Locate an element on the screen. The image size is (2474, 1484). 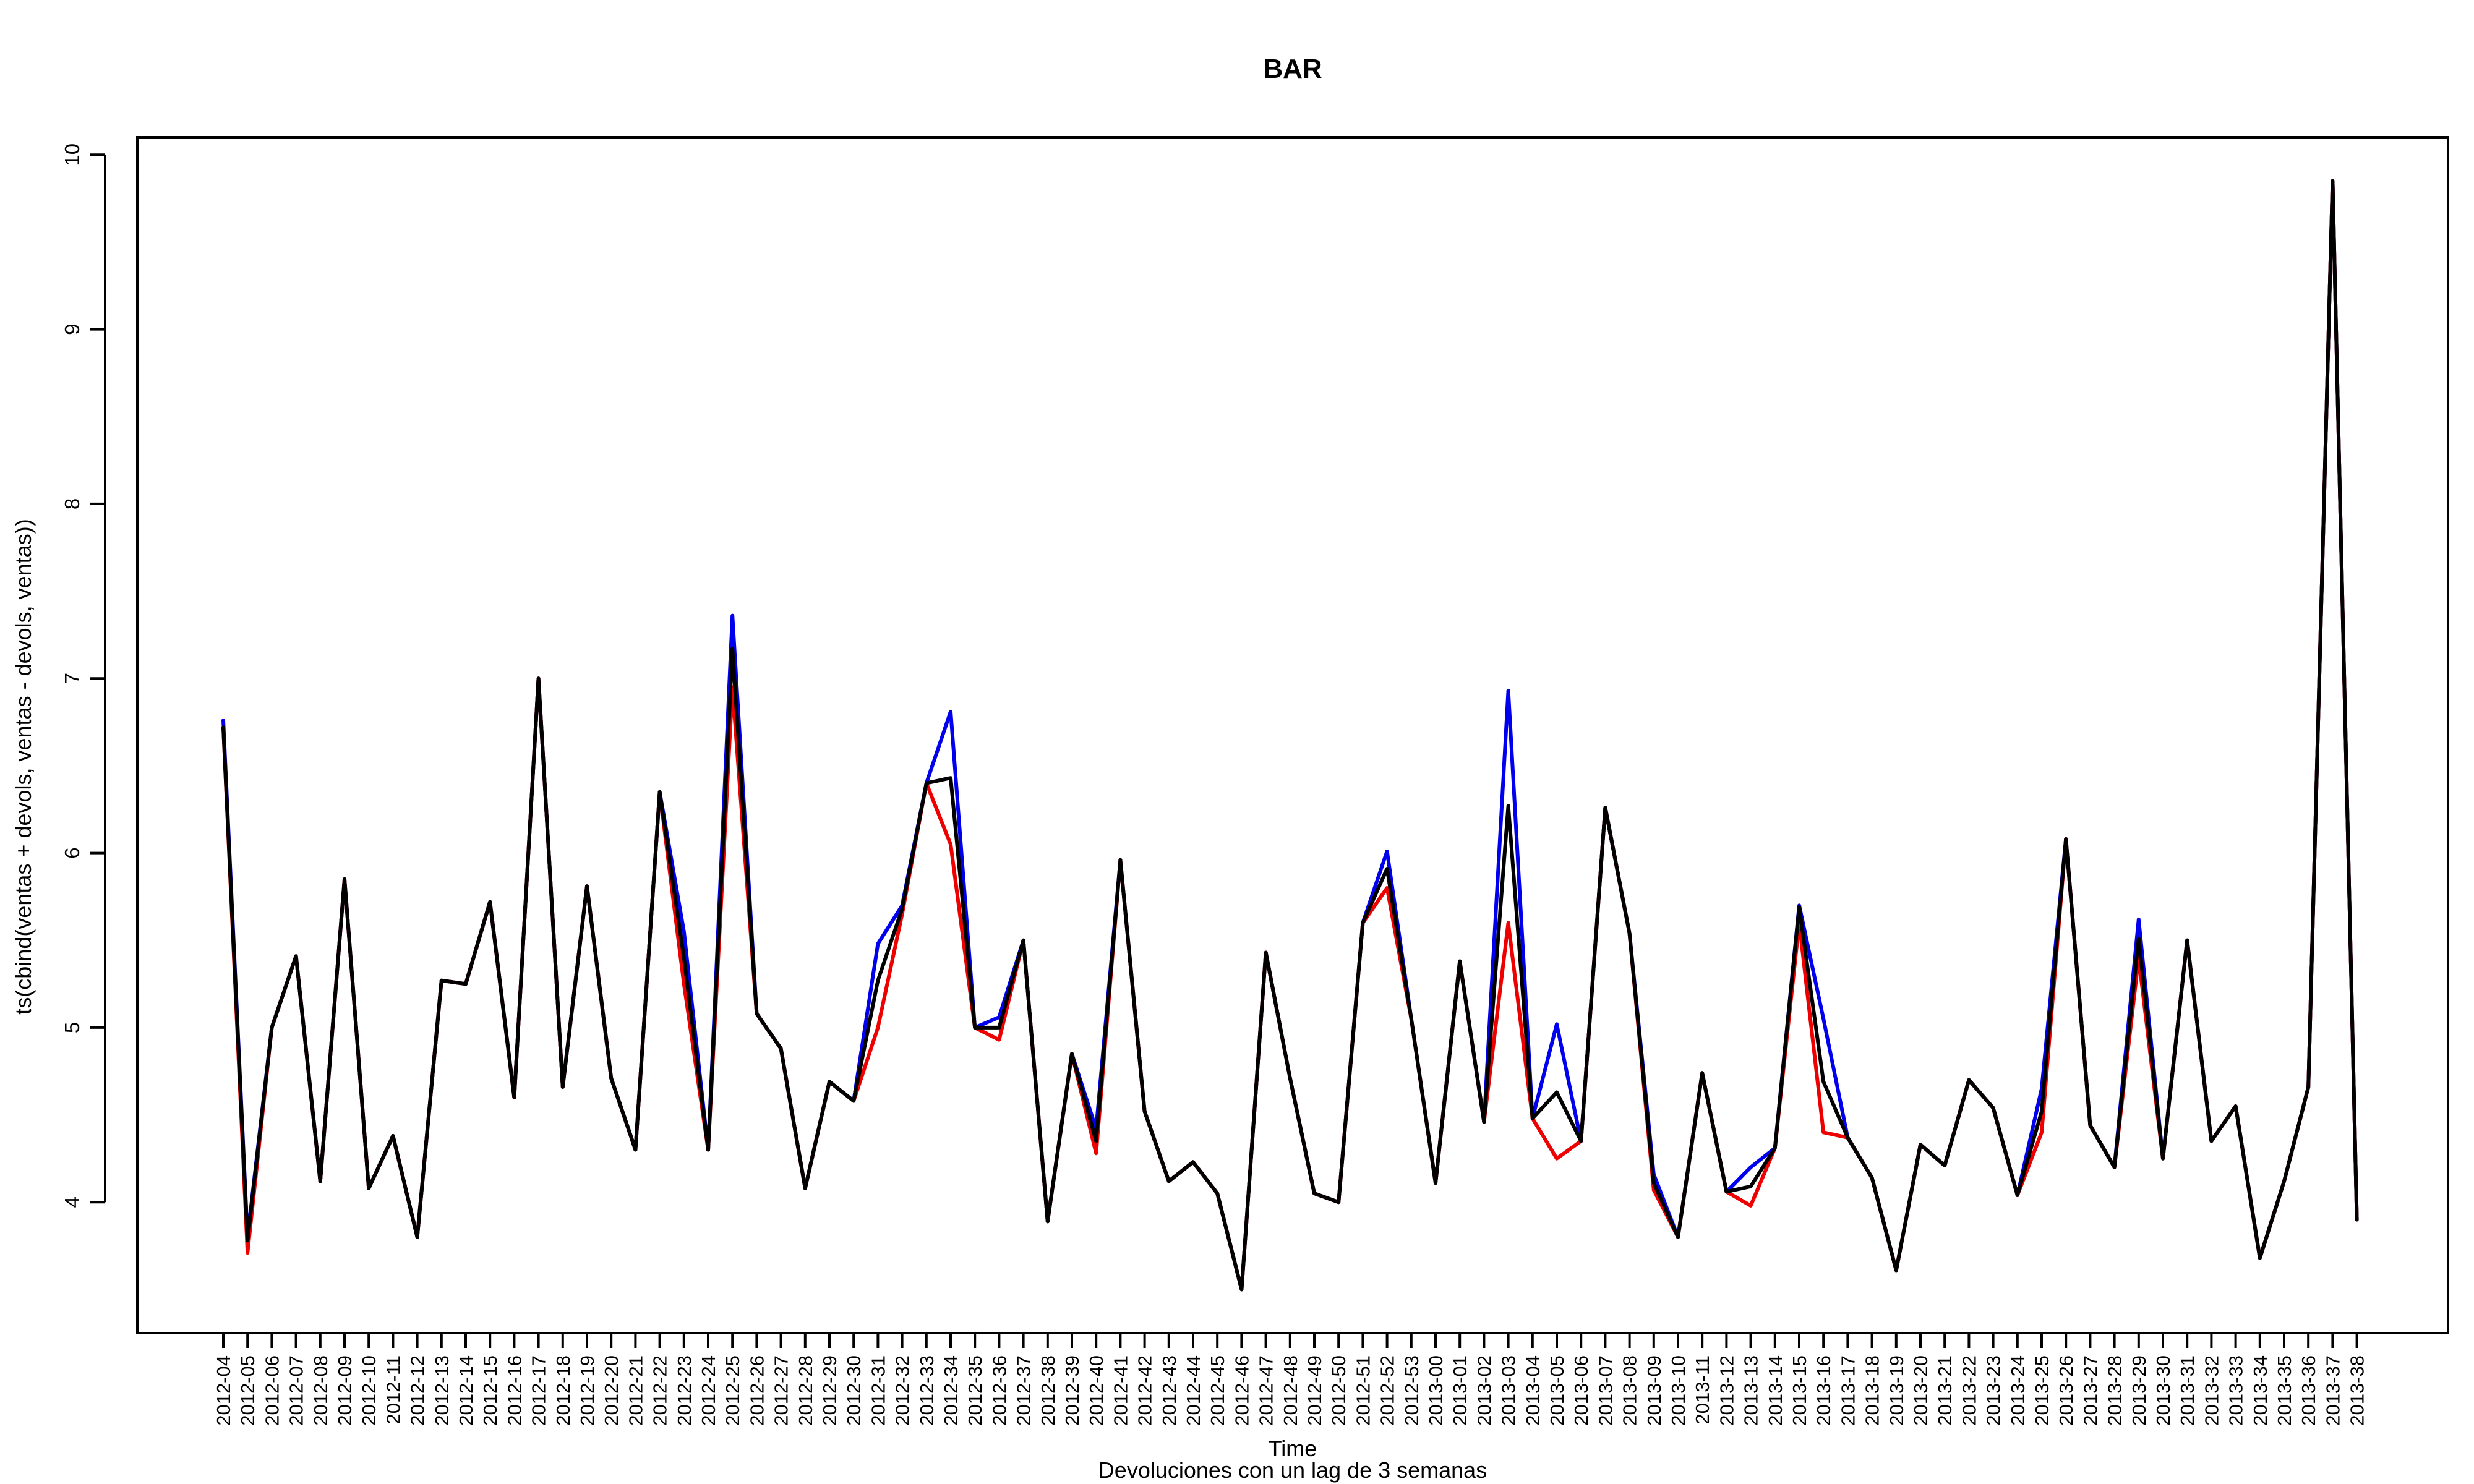
x-tick-label: 2012-51 is located at coordinates (1363, 1390).